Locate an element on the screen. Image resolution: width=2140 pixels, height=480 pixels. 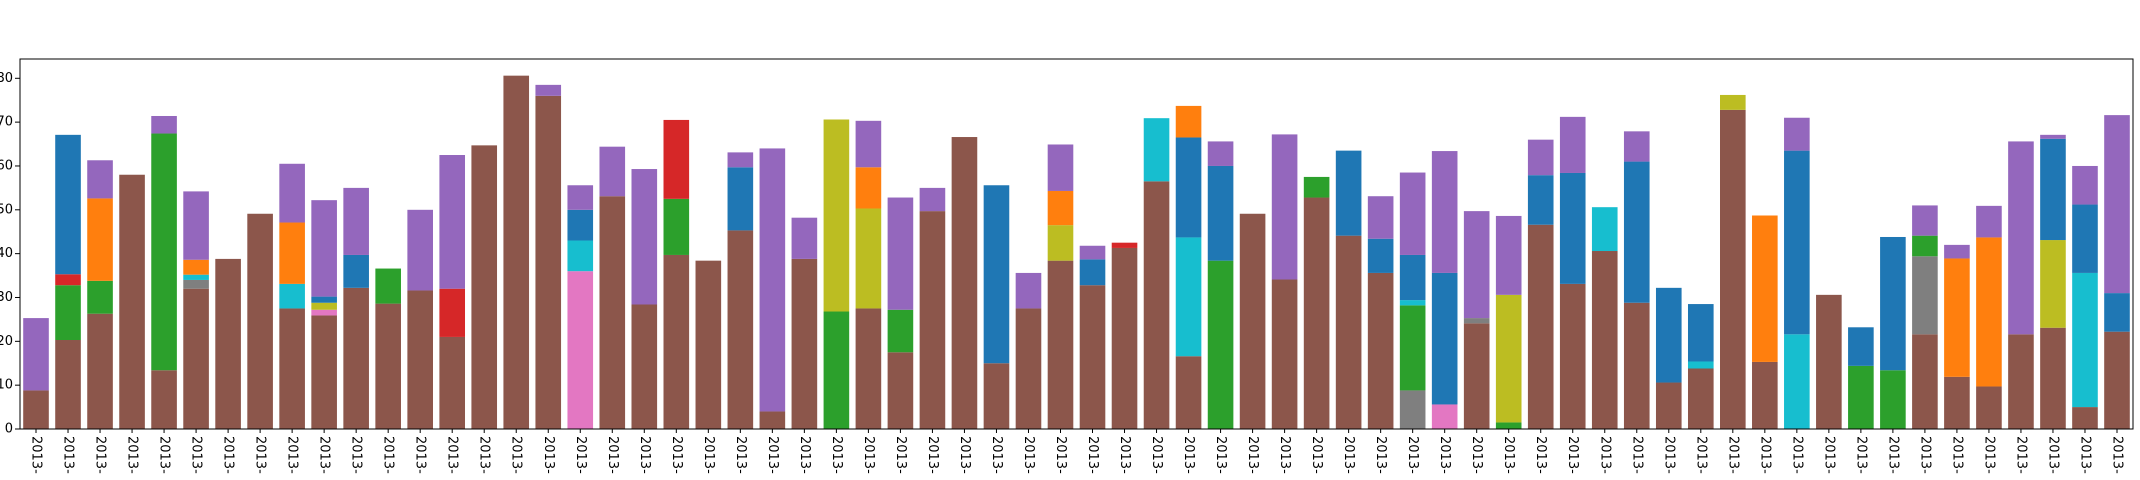
y-tick-label: 60 is located at coordinates (6, 165).